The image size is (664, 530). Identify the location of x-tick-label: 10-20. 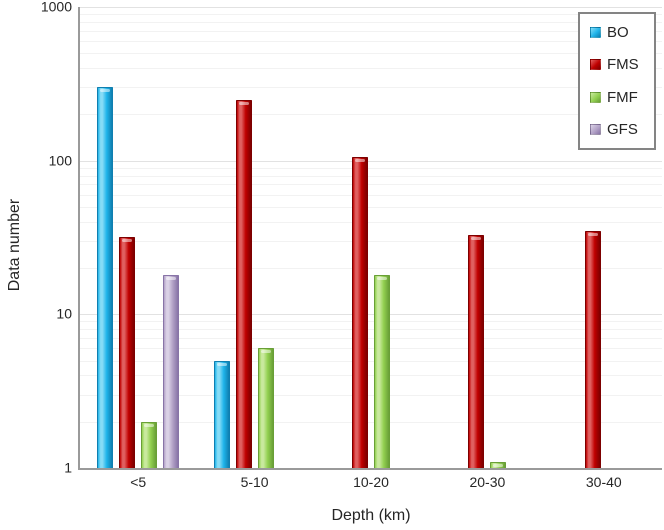
(371, 482).